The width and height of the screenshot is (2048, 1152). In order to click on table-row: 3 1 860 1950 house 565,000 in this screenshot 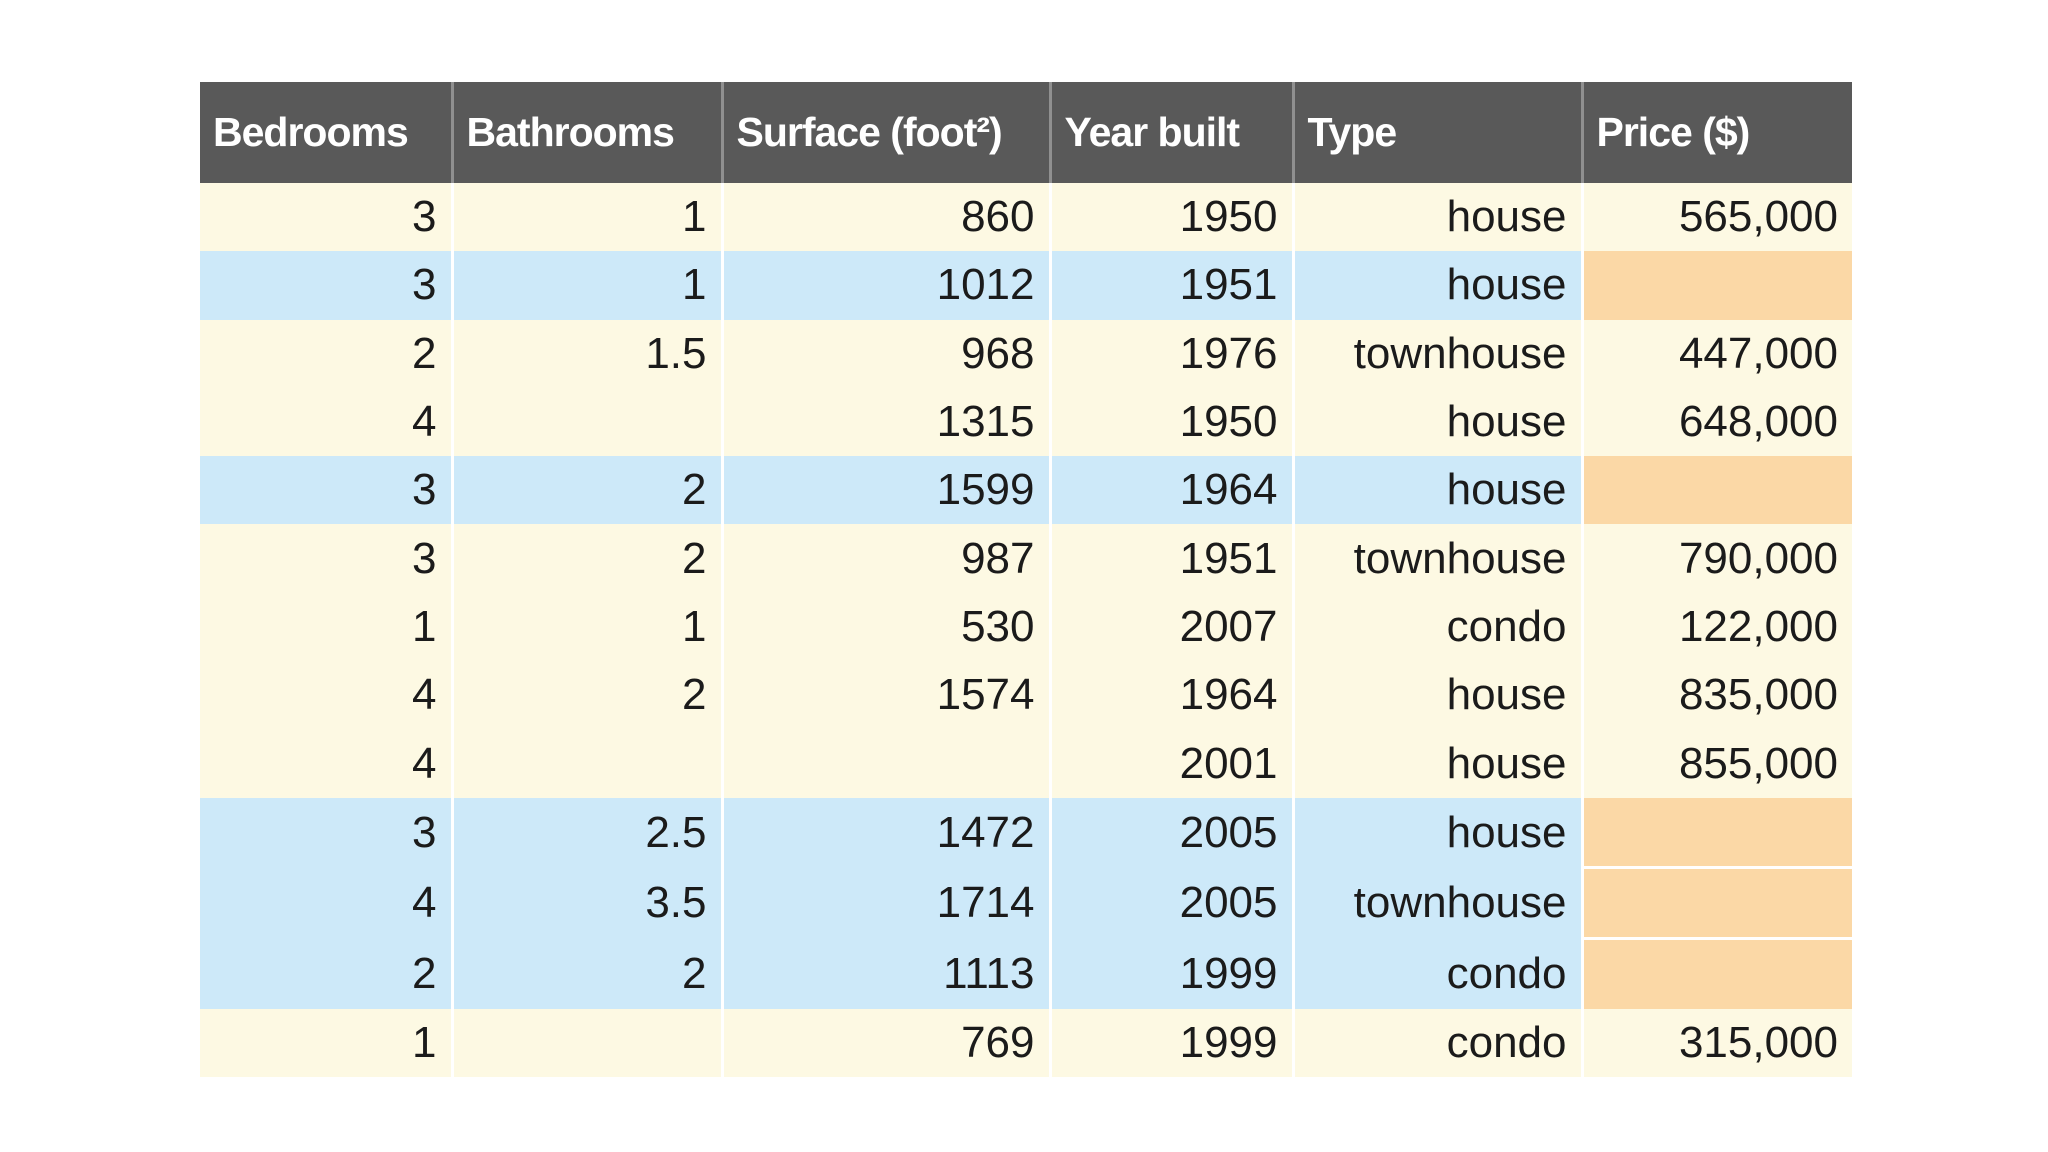, I will do `click(1026, 217)`.